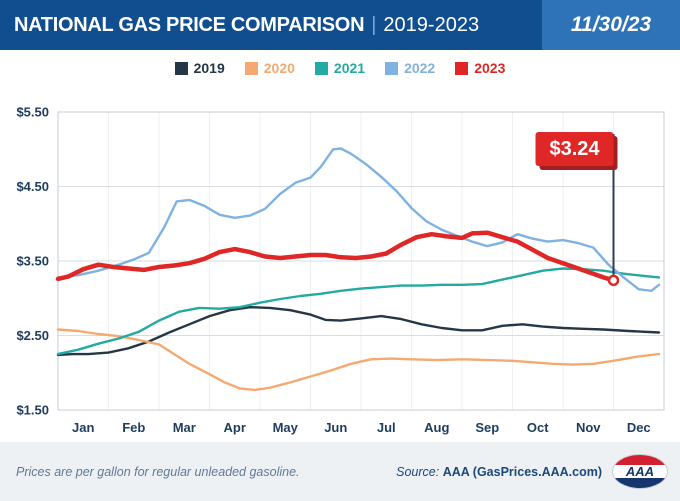  I want to click on legend-label: 2023, so click(490, 68).